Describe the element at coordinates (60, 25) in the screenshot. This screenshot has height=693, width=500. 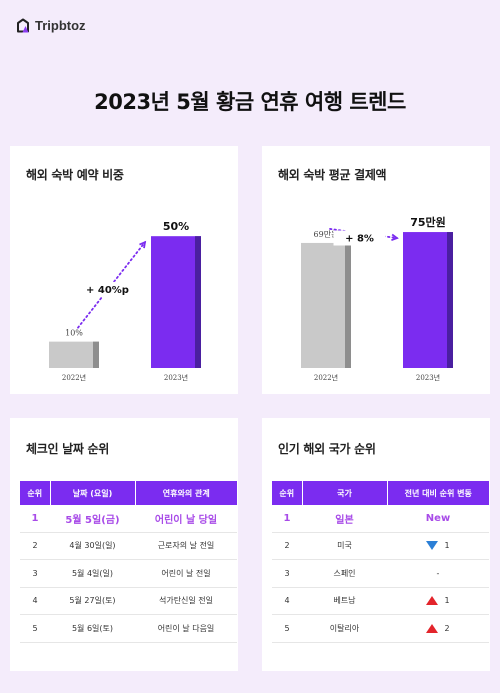
I see `brand-name: Tripbtoz` at that location.